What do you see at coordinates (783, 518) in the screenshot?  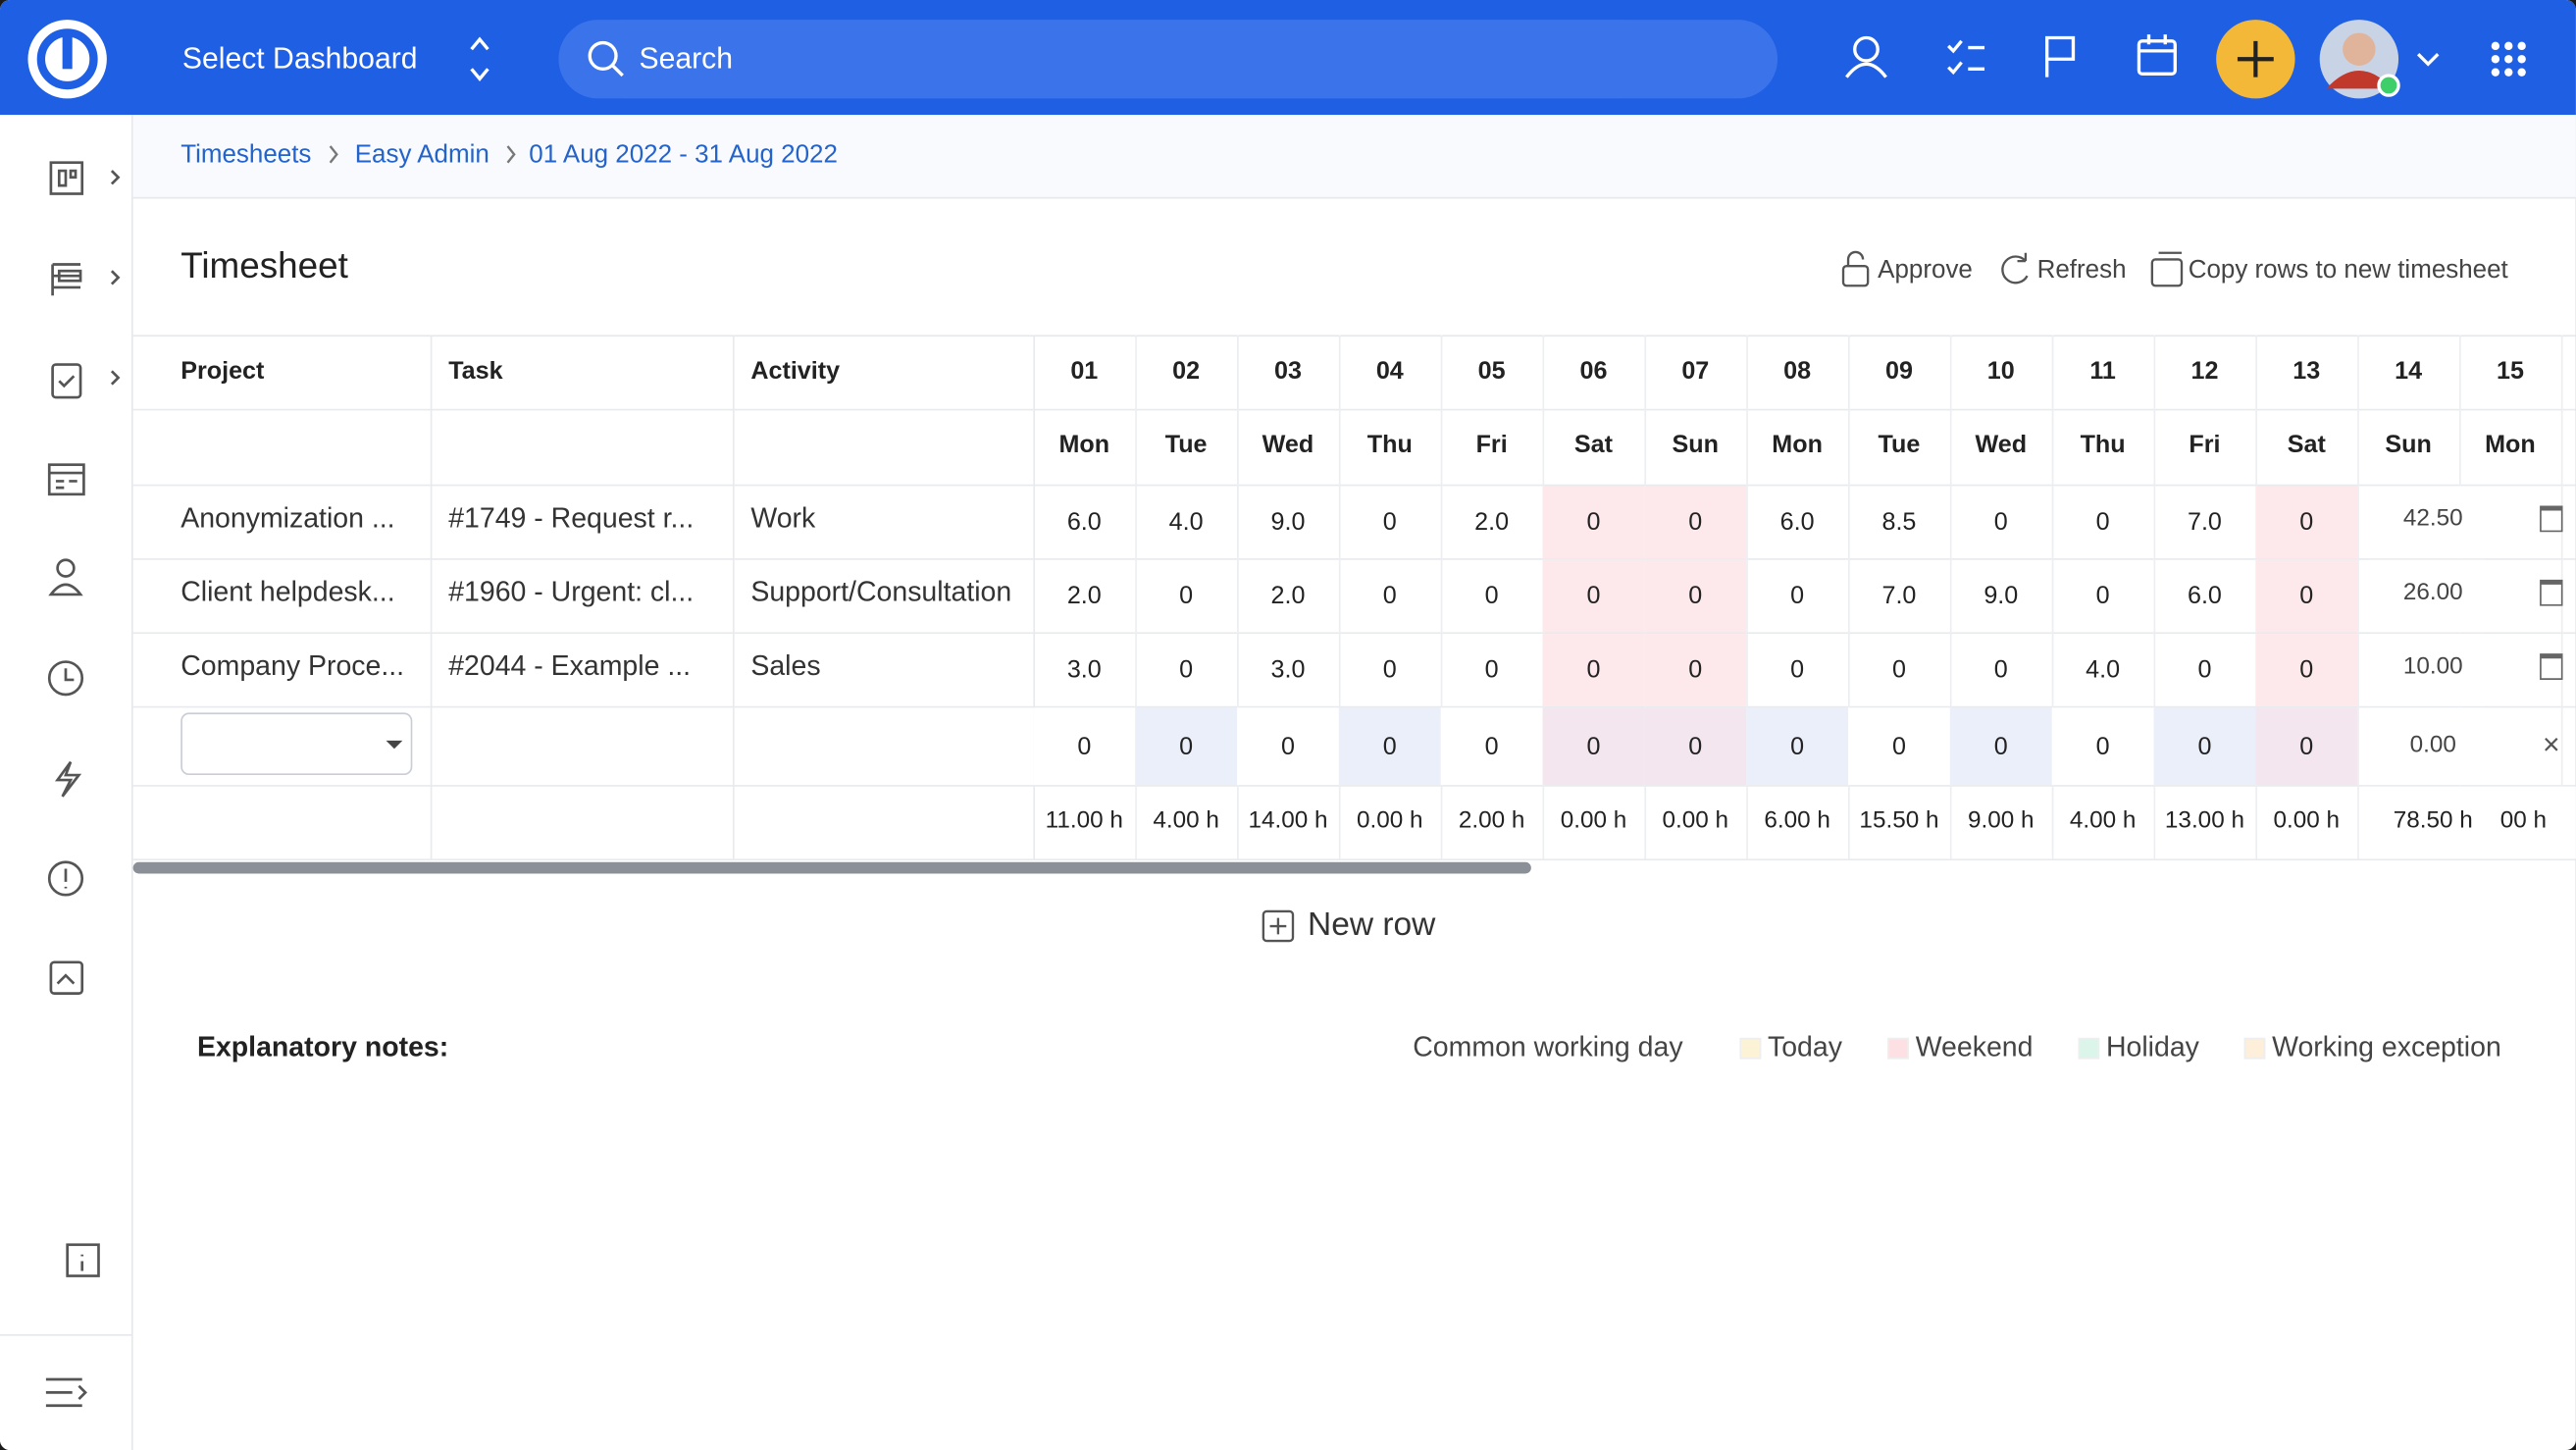 I see `activity-cell: Work` at bounding box center [783, 518].